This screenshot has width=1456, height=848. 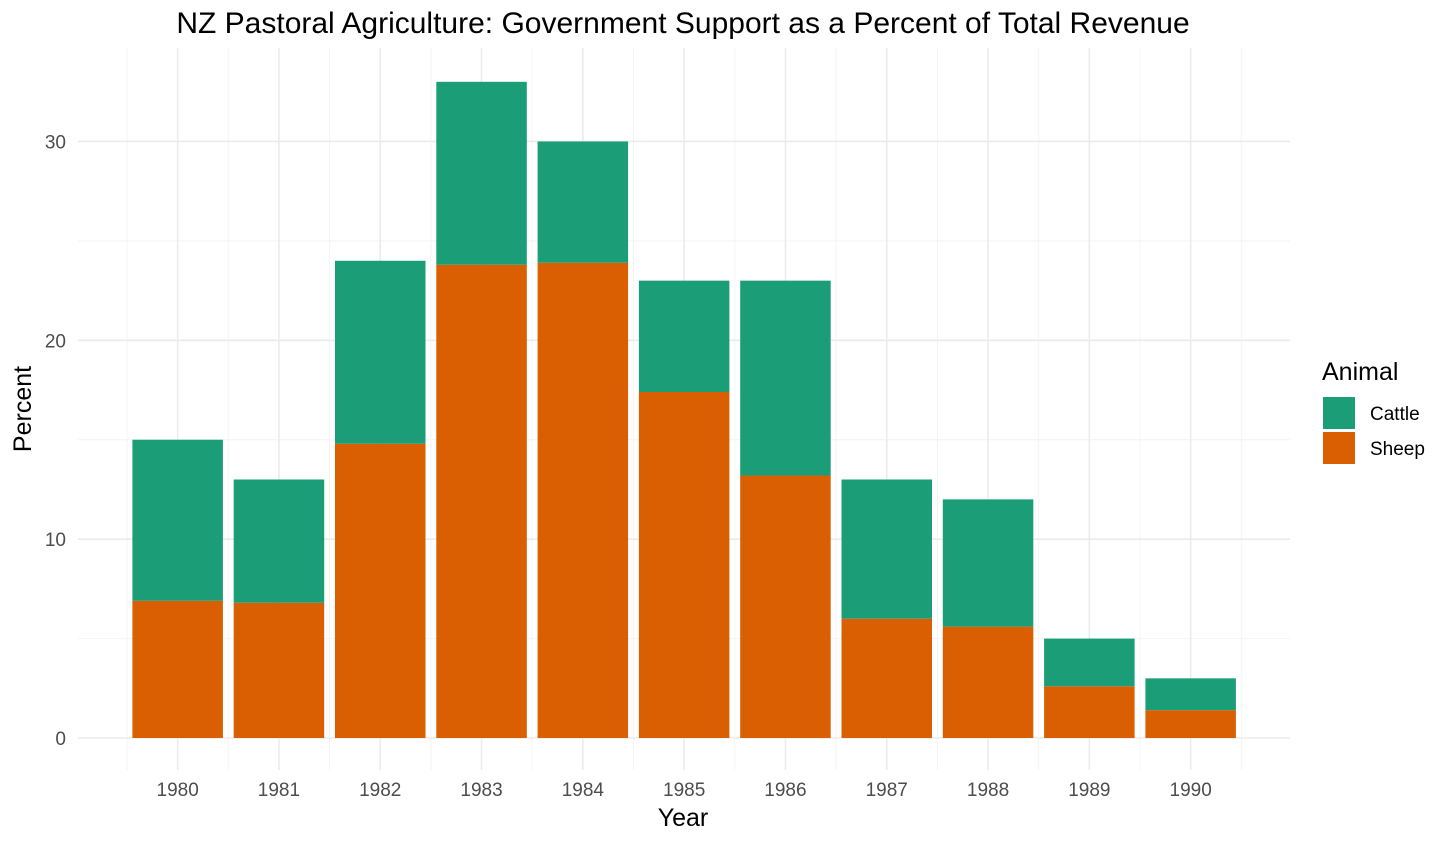 I want to click on legend-title: Animal, so click(x=1360, y=372).